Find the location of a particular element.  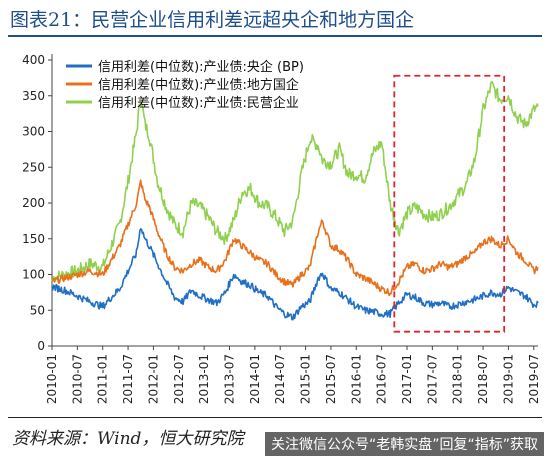

y-tick-label: 250 is located at coordinates (33, 167).